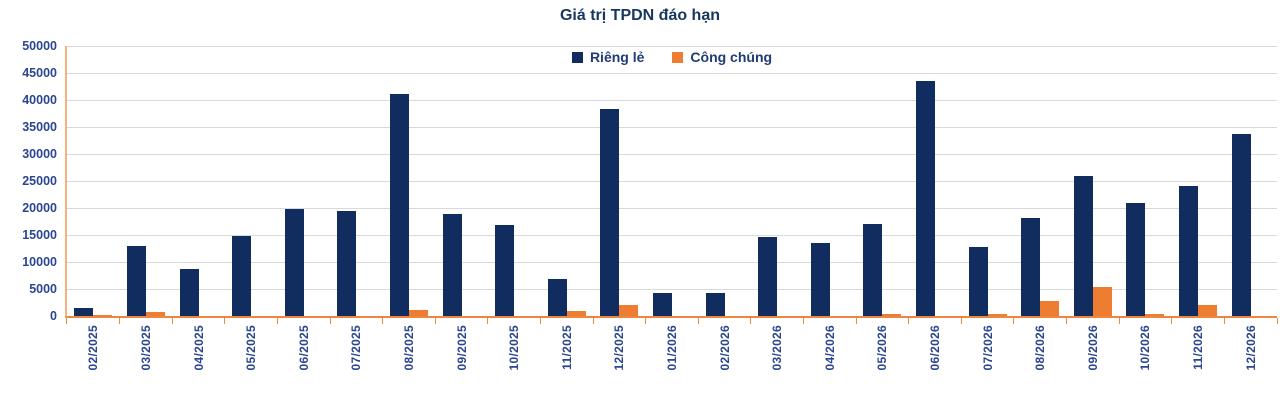 The image size is (1280, 406). Describe the element at coordinates (617, 57) in the screenshot. I see `legend-label: Riêng lẻ` at that location.